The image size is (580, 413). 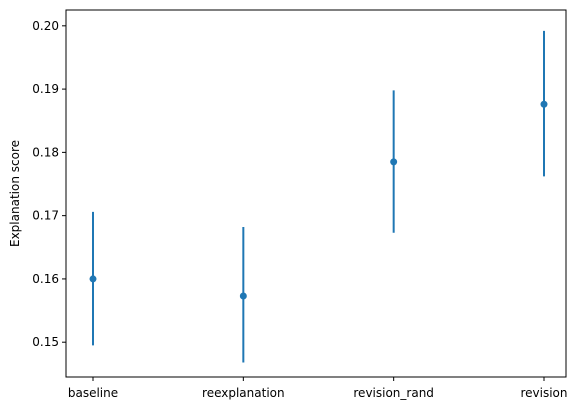 What do you see at coordinates (45, 152) in the screenshot?
I see `y-tick-label: 0.18` at bounding box center [45, 152].